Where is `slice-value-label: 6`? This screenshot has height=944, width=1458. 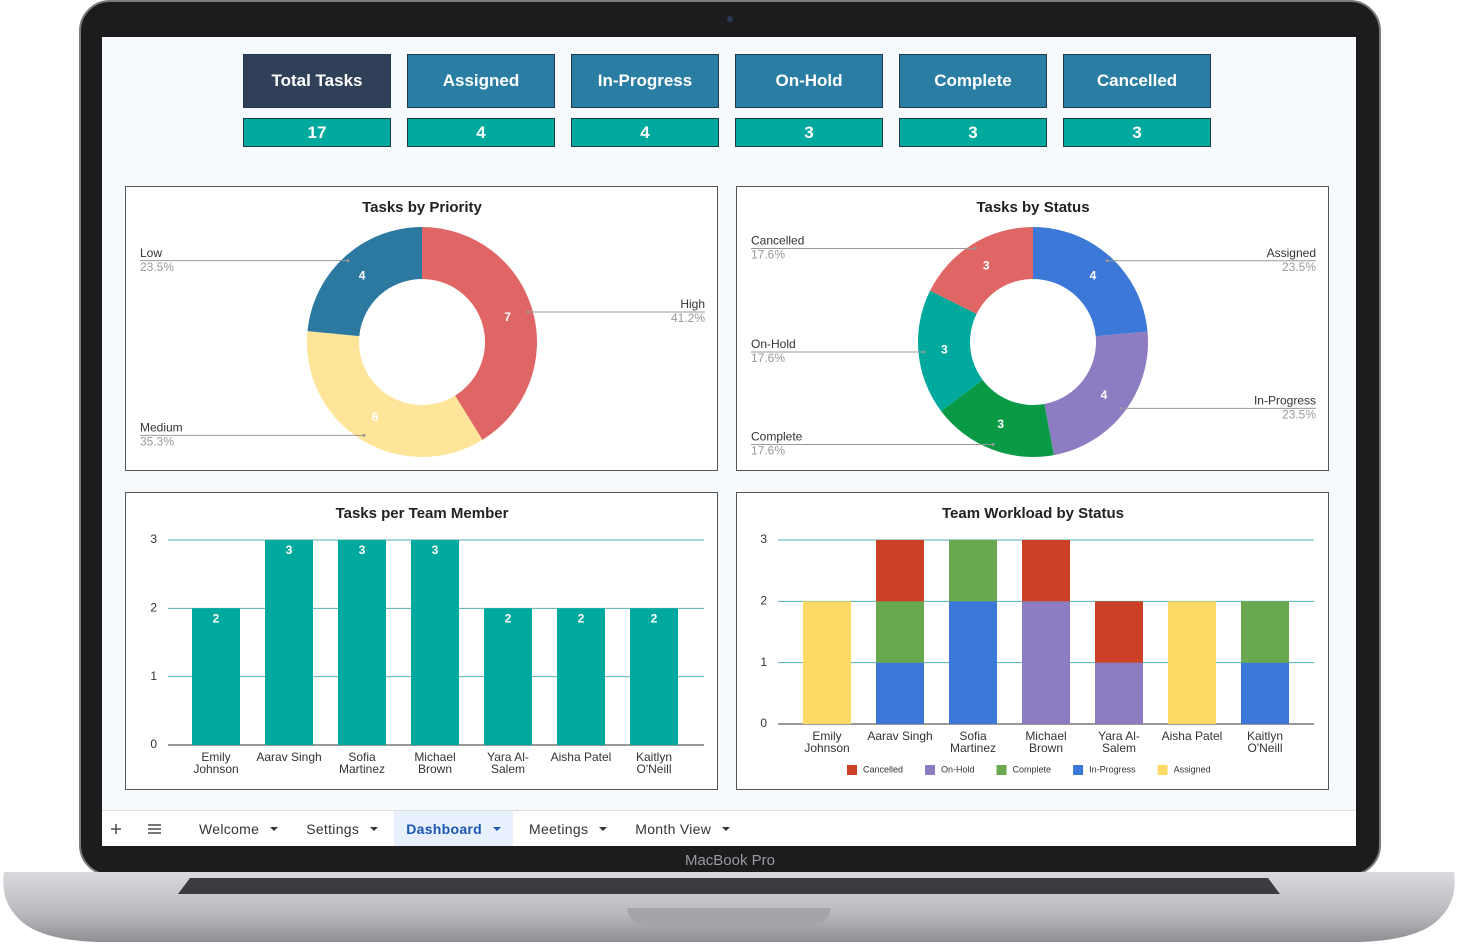 slice-value-label: 6 is located at coordinates (375, 417).